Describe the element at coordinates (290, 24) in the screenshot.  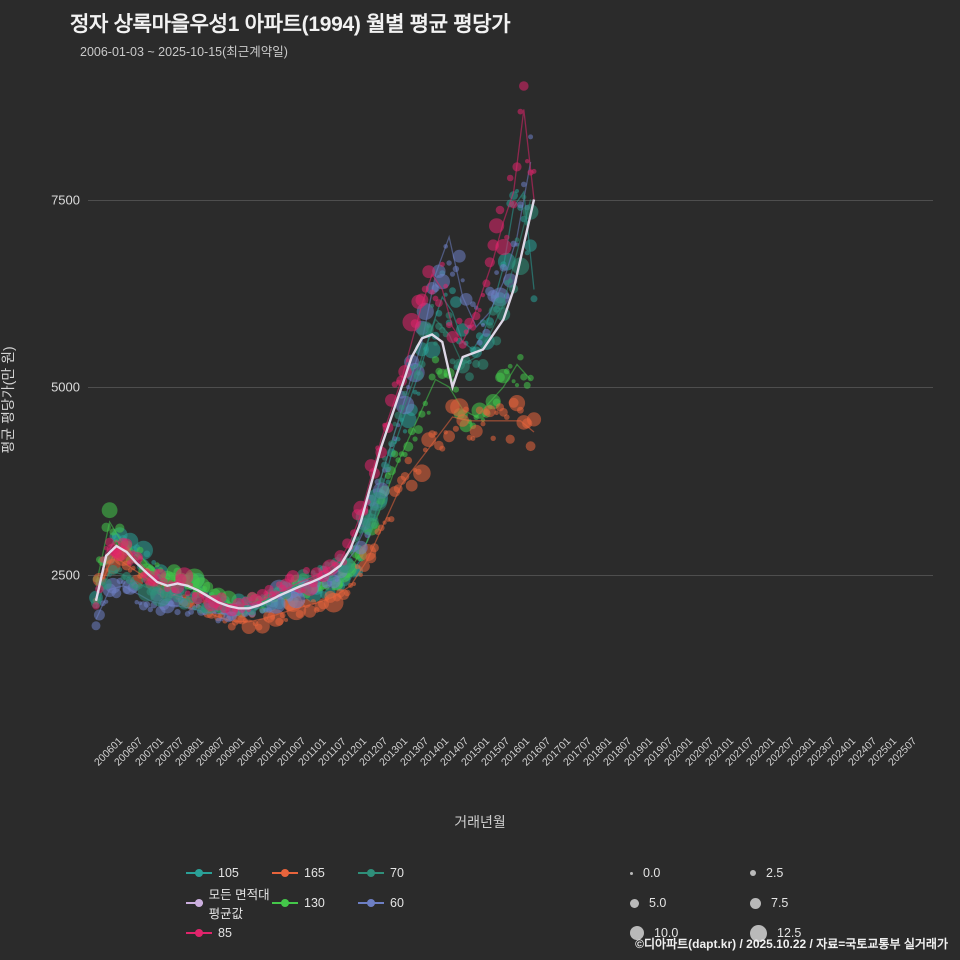
I see `page-title: 정자 상록마을우성1 아파트(1994) 월별 평균 평당가` at that location.